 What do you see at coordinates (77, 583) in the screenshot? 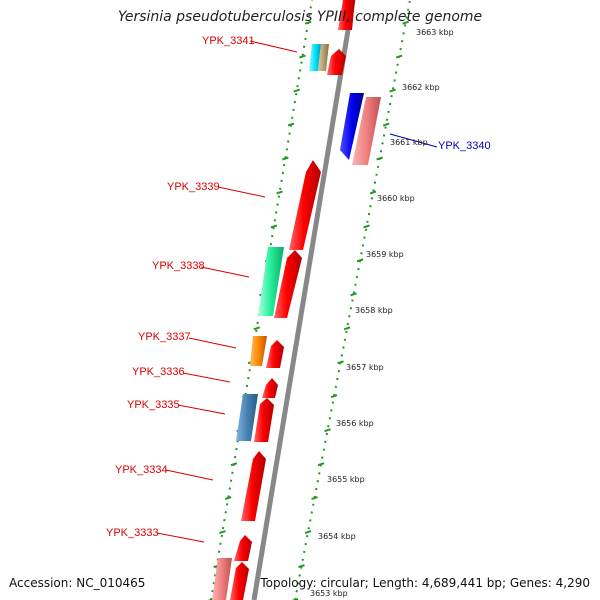
I see `accession-text: Accession: NC_010465` at bounding box center [77, 583].